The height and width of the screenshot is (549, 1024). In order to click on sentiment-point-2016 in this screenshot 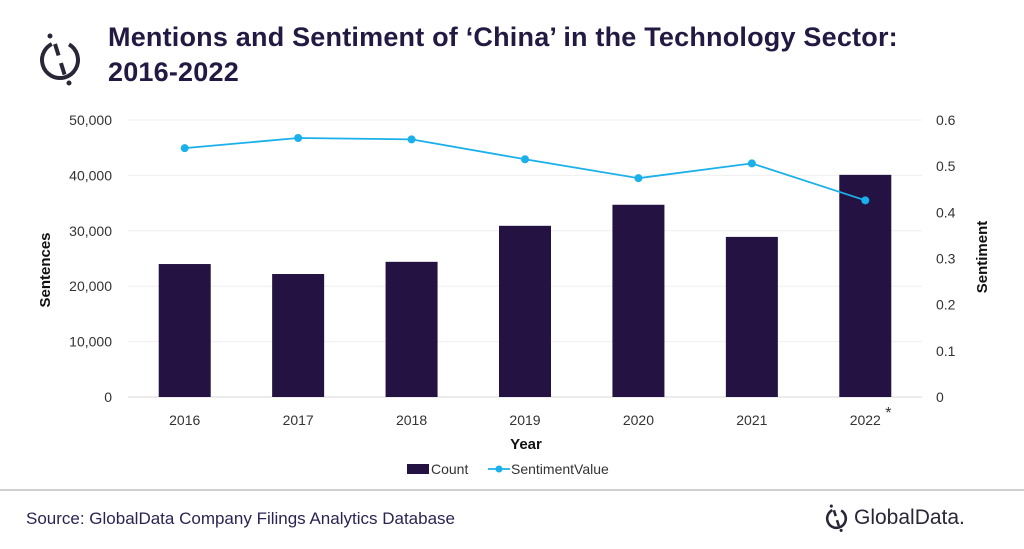, I will do `click(184, 148)`.